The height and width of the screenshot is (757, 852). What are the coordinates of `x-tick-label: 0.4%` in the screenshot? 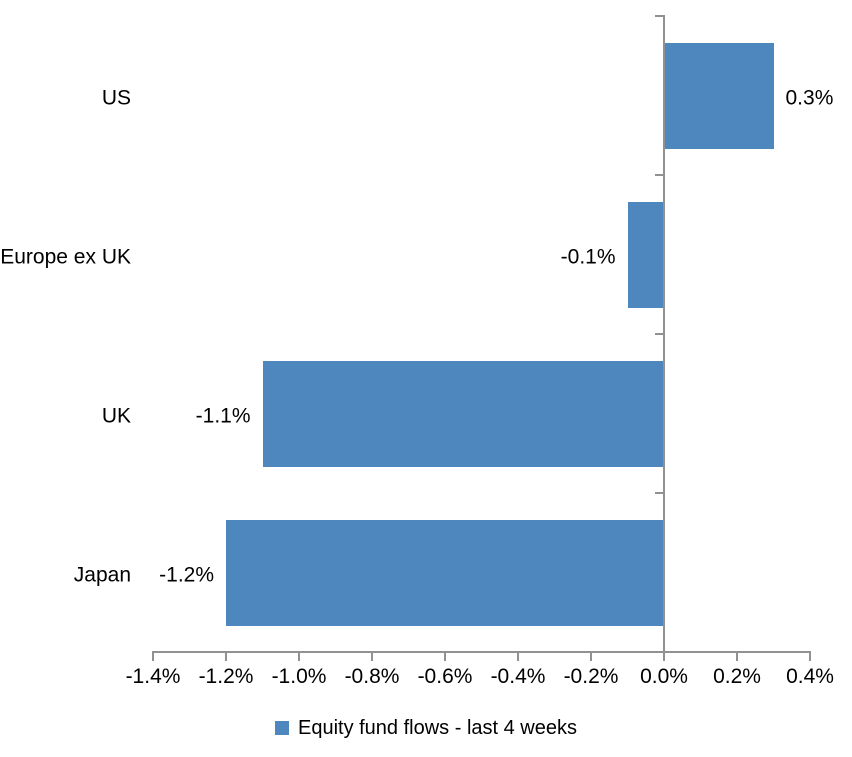 It's located at (810, 676).